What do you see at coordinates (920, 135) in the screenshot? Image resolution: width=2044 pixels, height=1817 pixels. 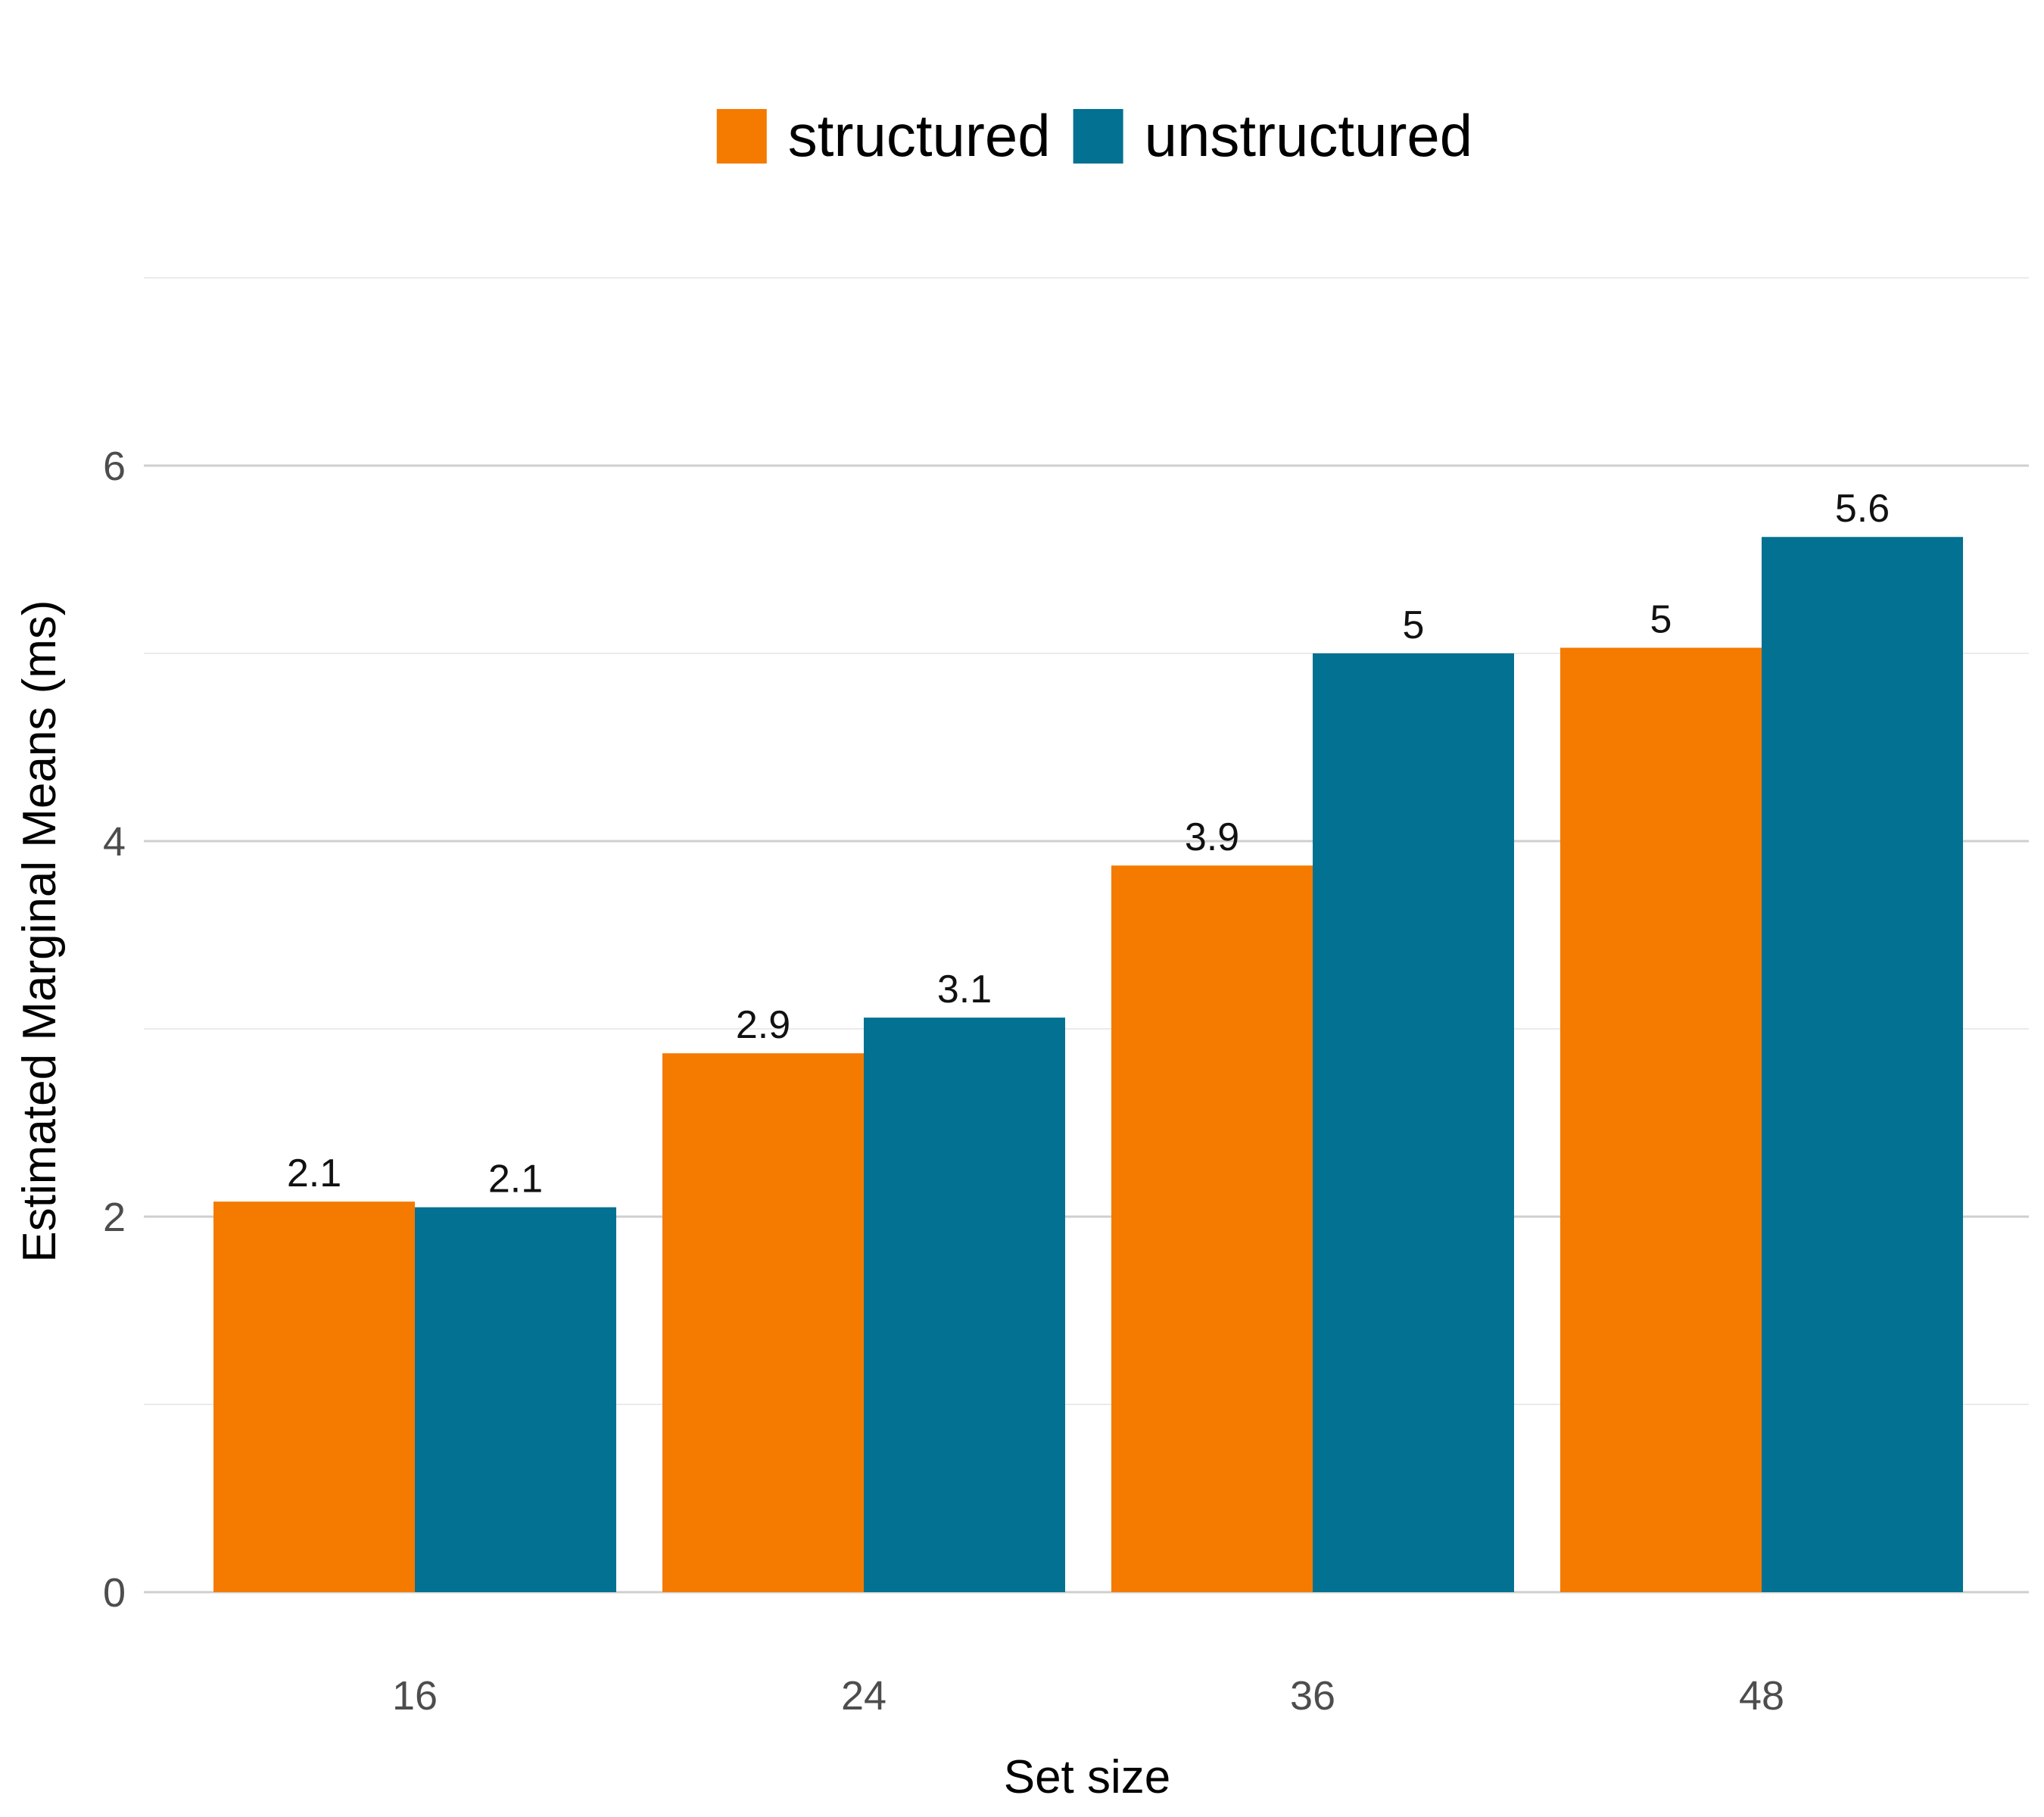 I see `legend-label-structured: structured` at bounding box center [920, 135].